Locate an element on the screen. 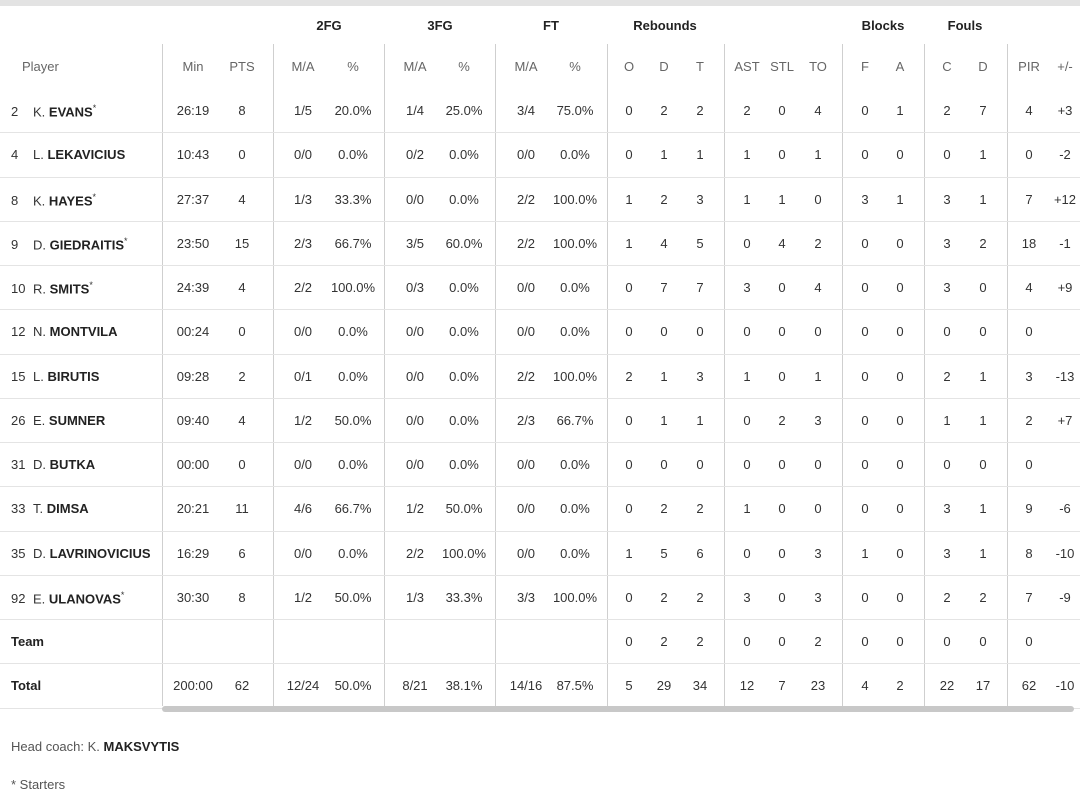 Image resolution: width=1080 pixels, height=811 pixels. stat-cell: 1/5 is located at coordinates (303, 110).